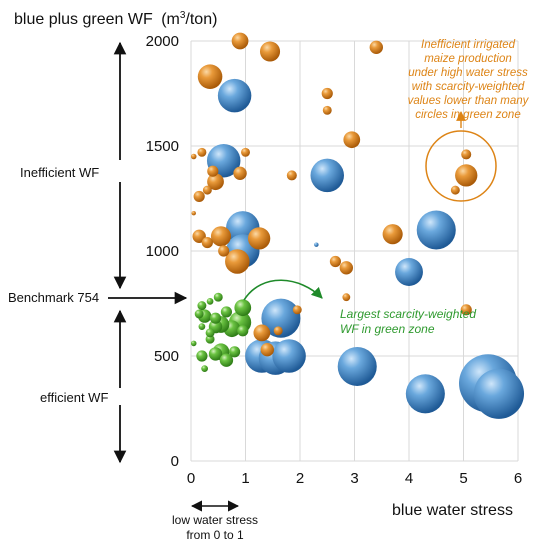 Image resolution: width=547 pixels, height=550 pixels. What do you see at coordinates (468, 73) in the screenshot?
I see `orange-note-line: under high water stress` at bounding box center [468, 73].